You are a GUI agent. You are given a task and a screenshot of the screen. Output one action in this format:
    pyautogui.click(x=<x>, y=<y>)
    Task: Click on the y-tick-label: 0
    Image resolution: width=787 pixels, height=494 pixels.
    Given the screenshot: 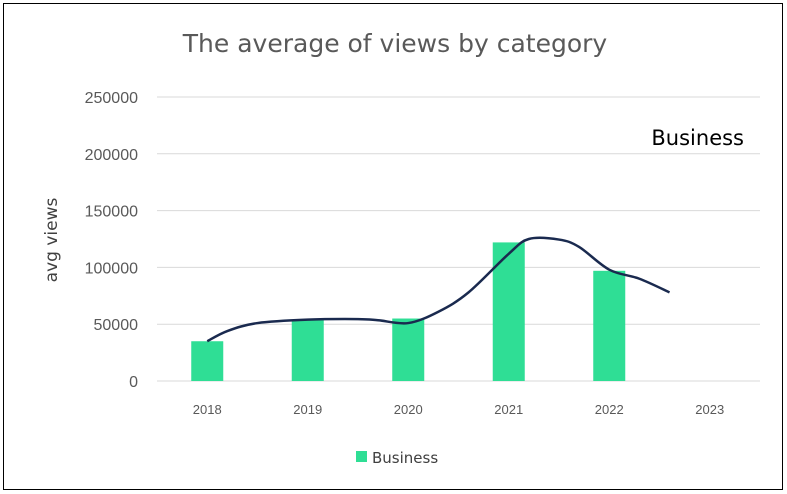 What is the action you would take?
    pyautogui.click(x=133, y=382)
    